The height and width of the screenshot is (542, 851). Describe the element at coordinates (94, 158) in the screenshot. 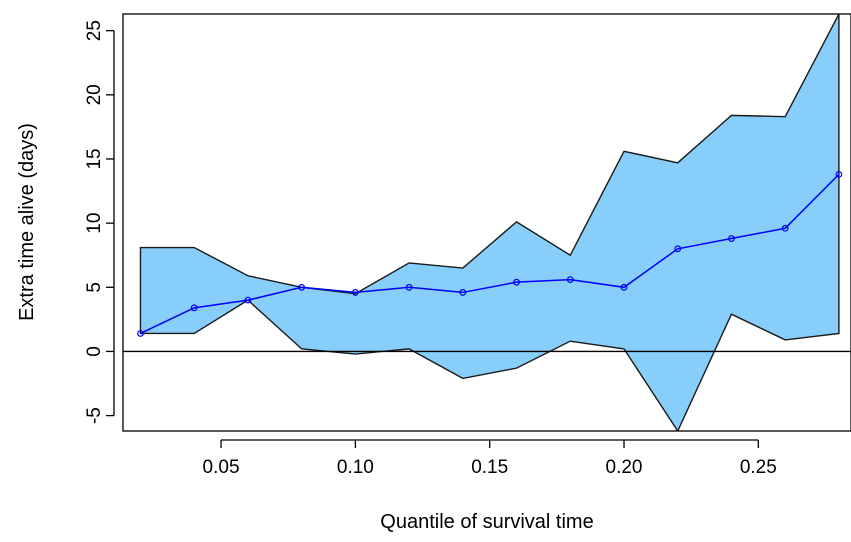

I see `y-tick-label: 15` at that location.